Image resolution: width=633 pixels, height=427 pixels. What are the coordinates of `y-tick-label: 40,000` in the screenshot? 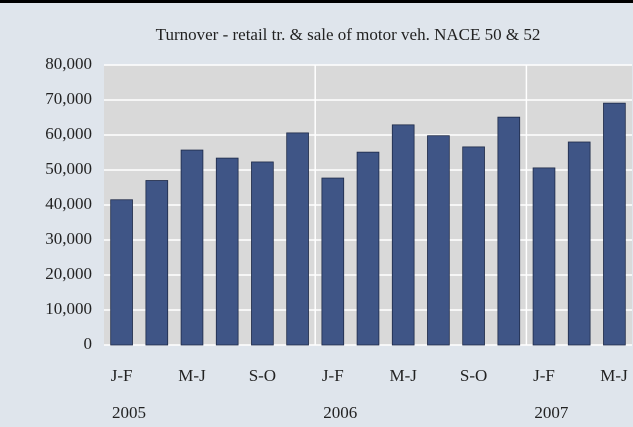 It's located at (68, 203).